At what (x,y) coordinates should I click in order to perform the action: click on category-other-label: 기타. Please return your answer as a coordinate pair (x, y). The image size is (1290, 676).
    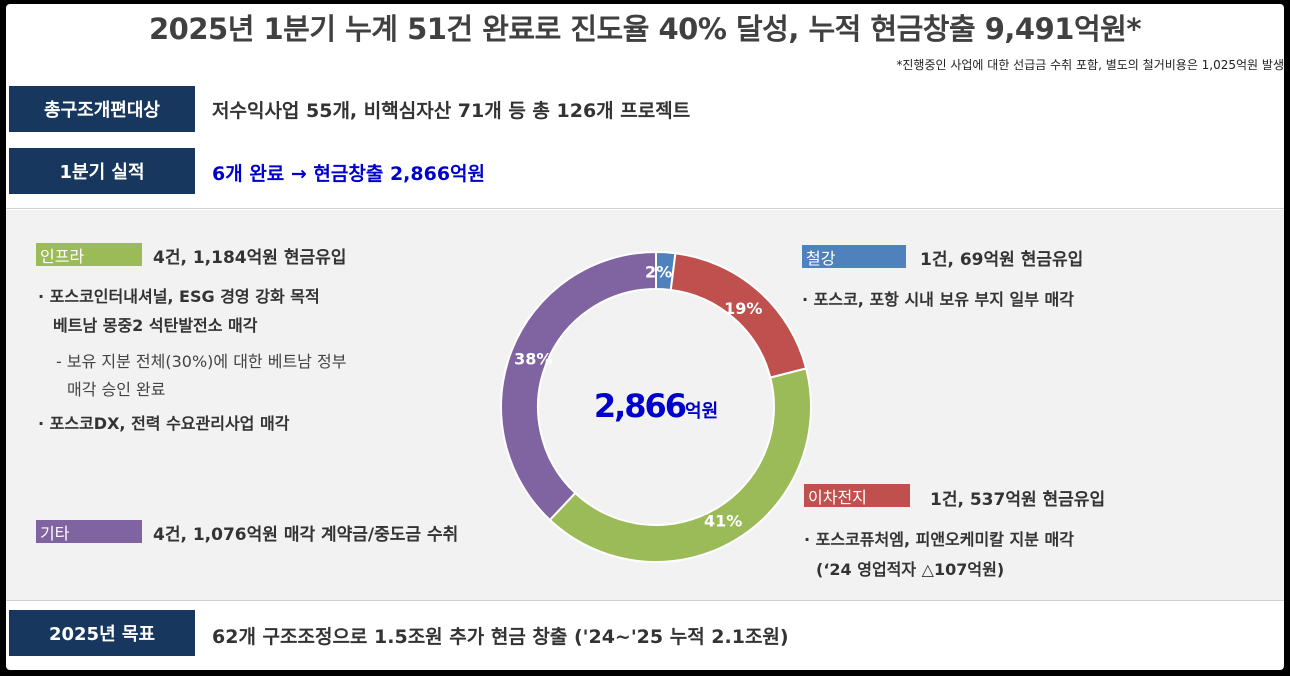
    Looking at the image, I should click on (89, 531).